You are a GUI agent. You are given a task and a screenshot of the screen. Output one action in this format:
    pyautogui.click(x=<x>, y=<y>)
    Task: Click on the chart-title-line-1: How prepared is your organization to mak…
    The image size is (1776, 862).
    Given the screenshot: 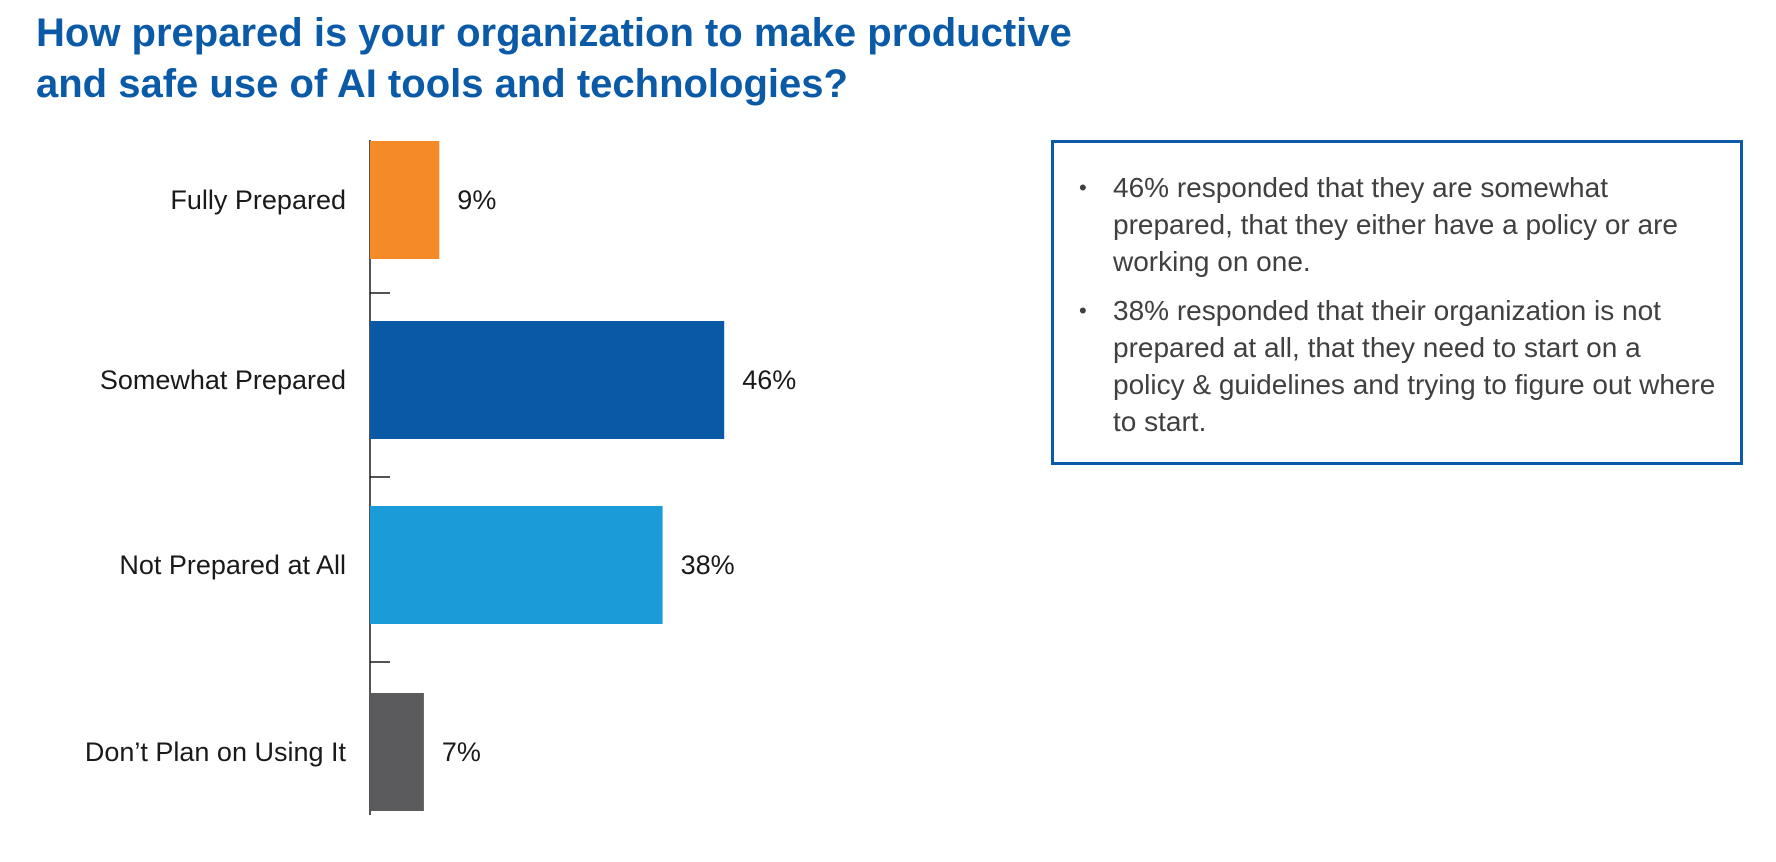 What is the action you would take?
    pyautogui.click(x=554, y=33)
    